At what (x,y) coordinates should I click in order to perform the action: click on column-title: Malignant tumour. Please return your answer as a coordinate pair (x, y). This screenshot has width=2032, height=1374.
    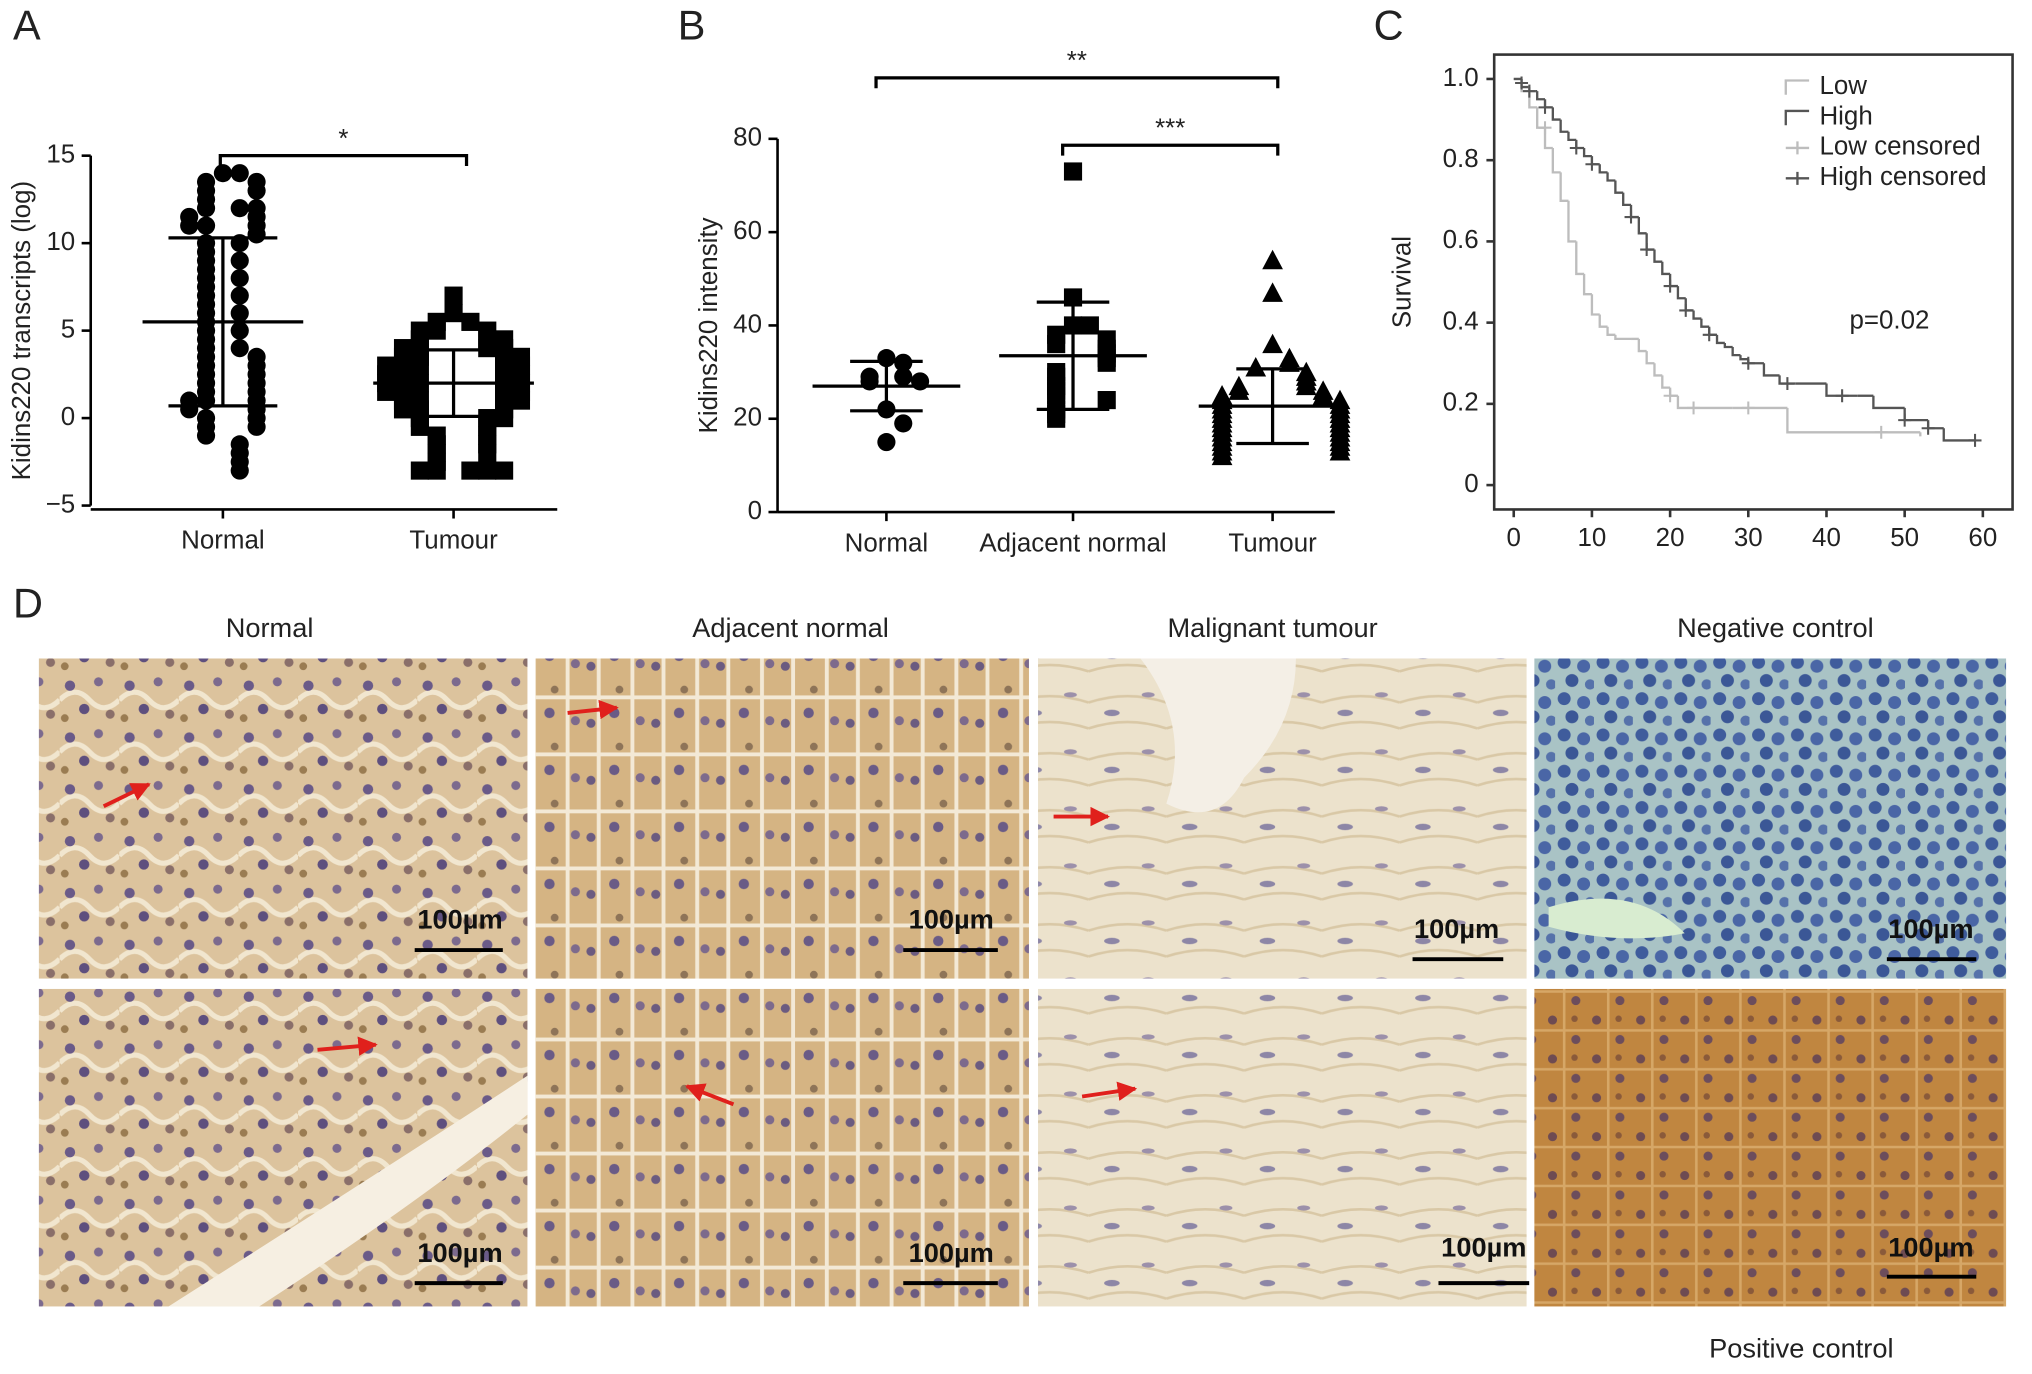
    Looking at the image, I should click on (1272, 627).